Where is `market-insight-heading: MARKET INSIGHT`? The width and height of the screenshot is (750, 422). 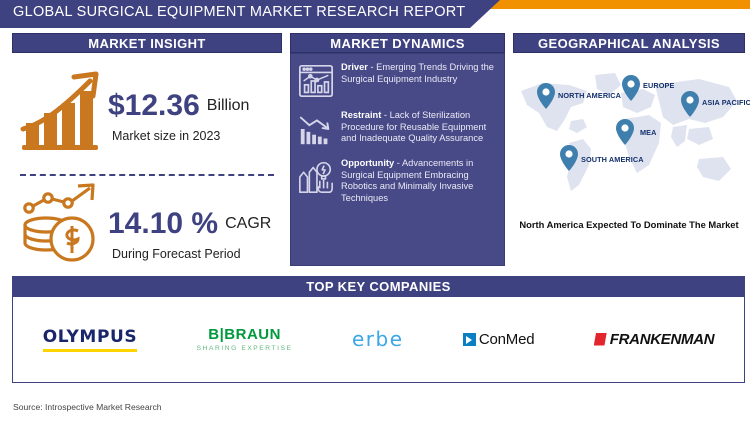
market-insight-heading: MARKET INSIGHT is located at coordinates (147, 43).